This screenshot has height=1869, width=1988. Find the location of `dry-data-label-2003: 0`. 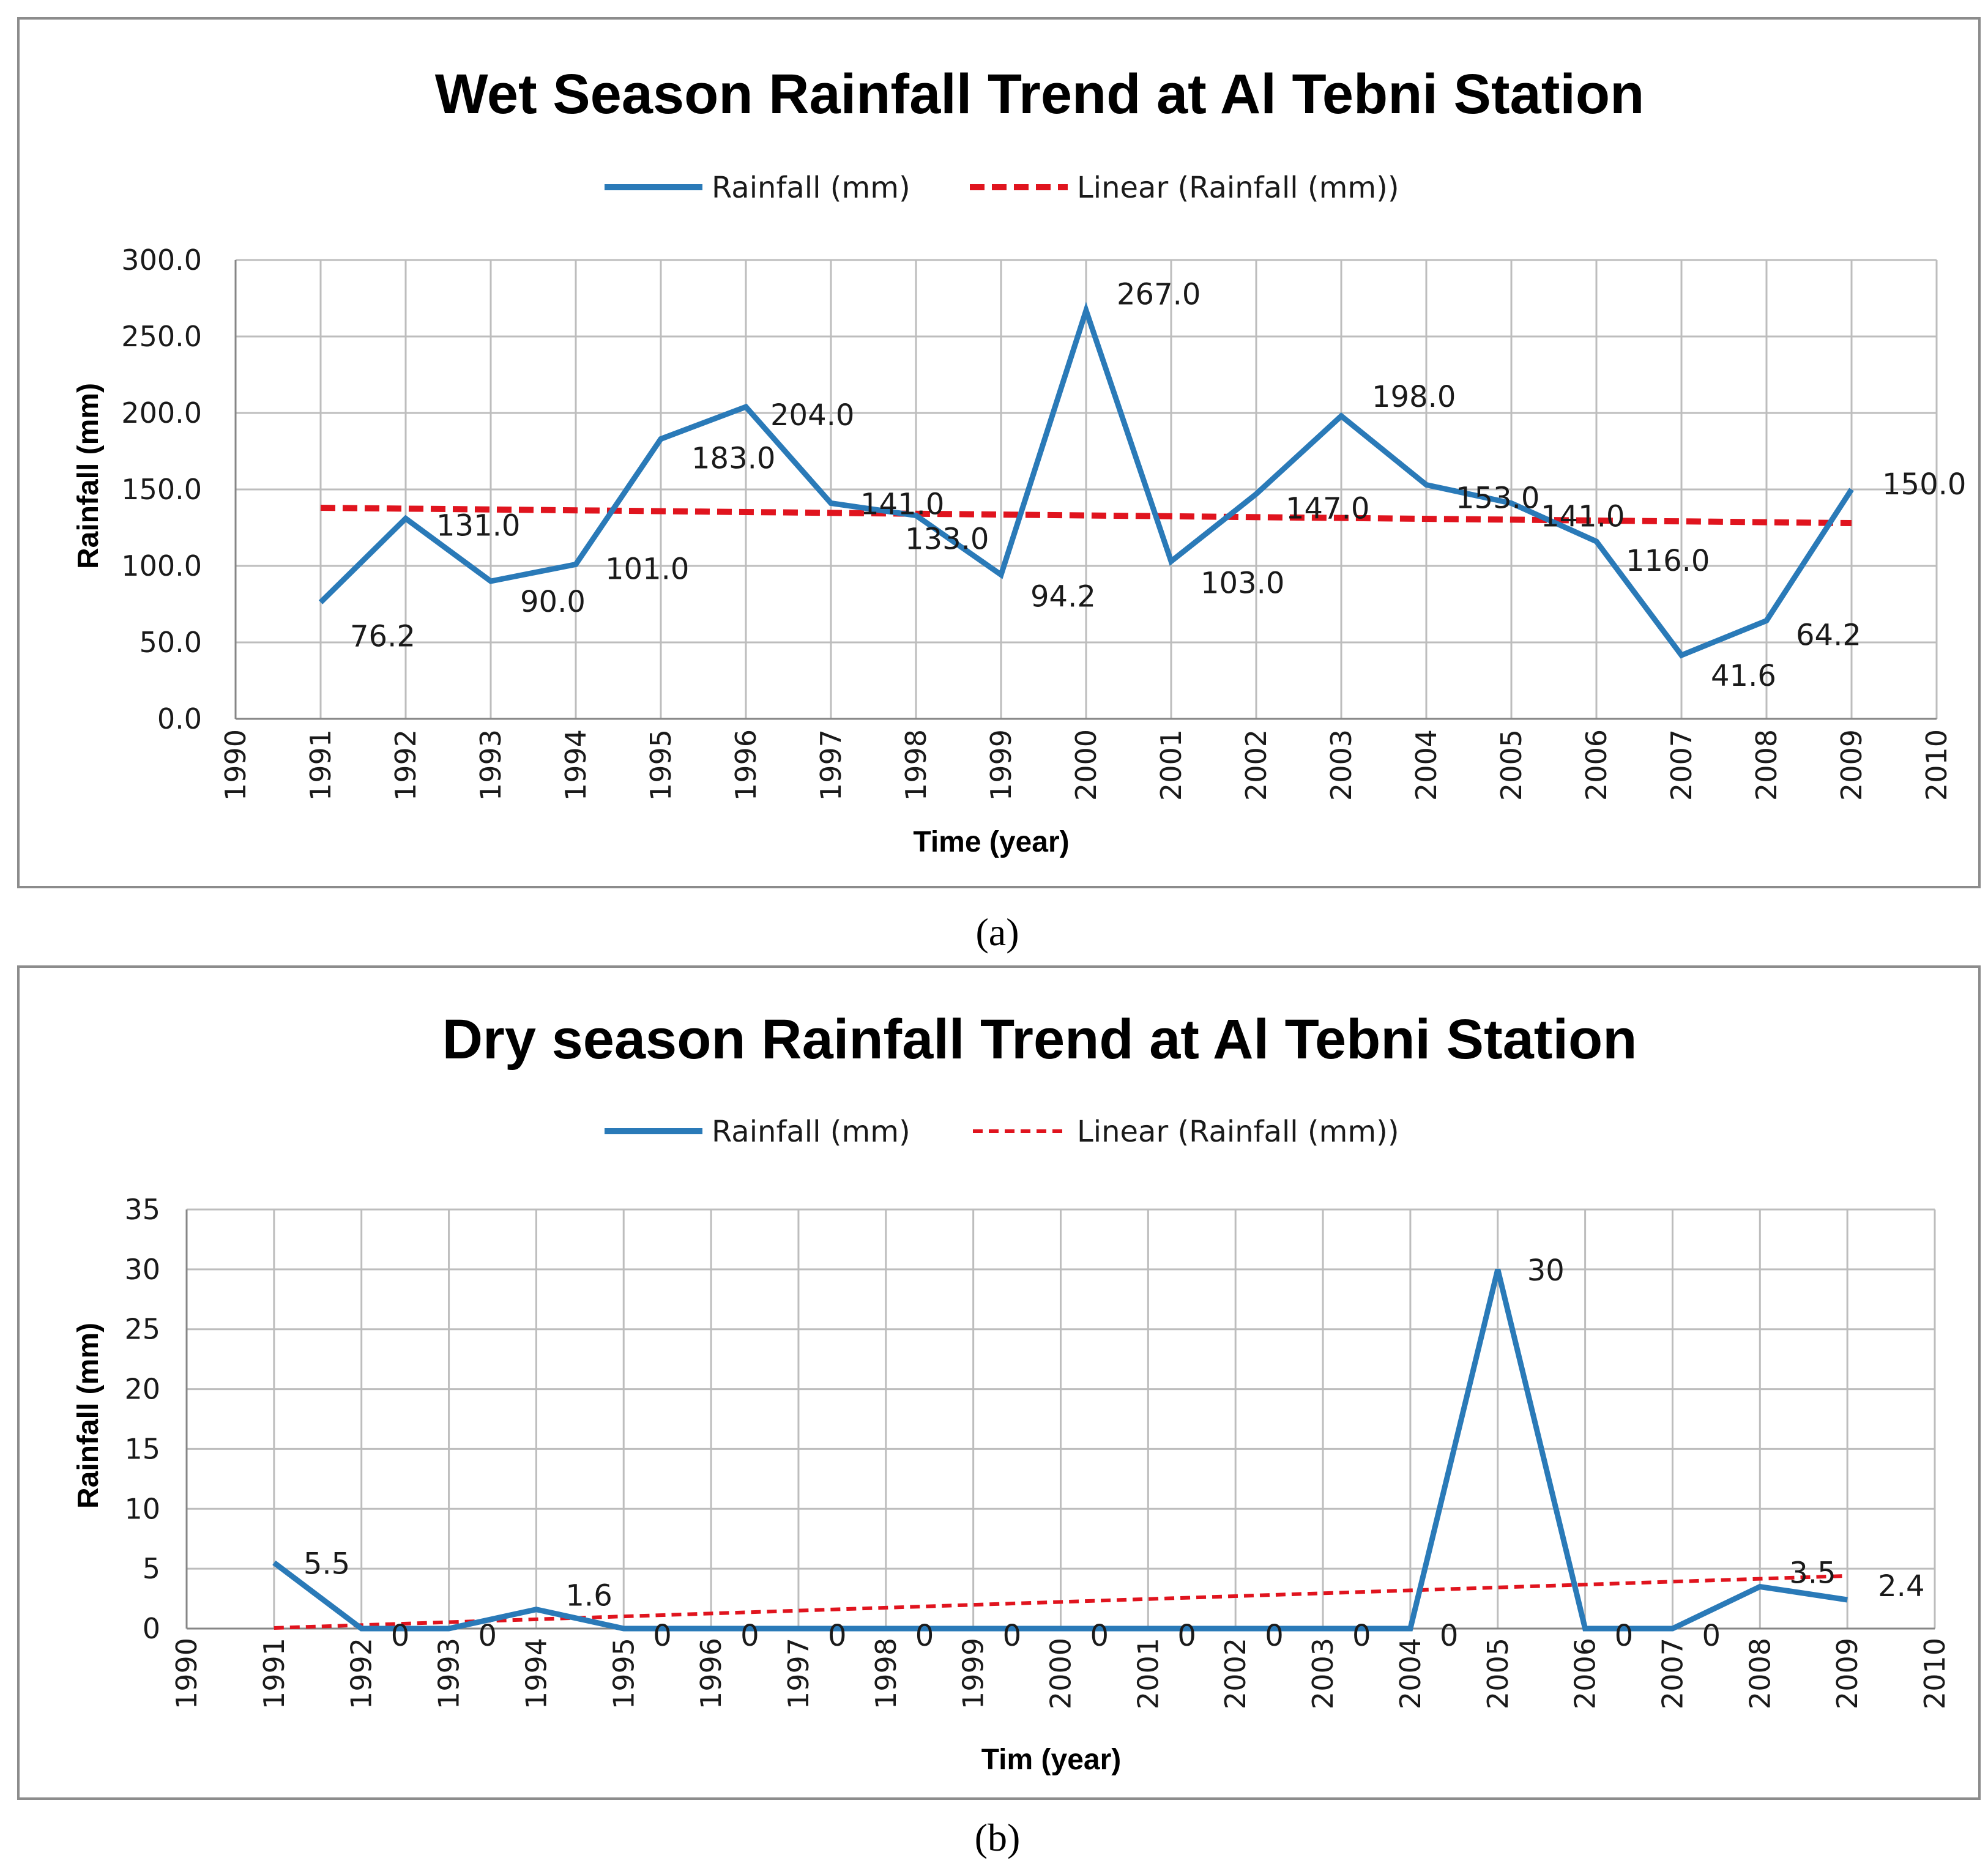

dry-data-label-2003: 0 is located at coordinates (1362, 1636).